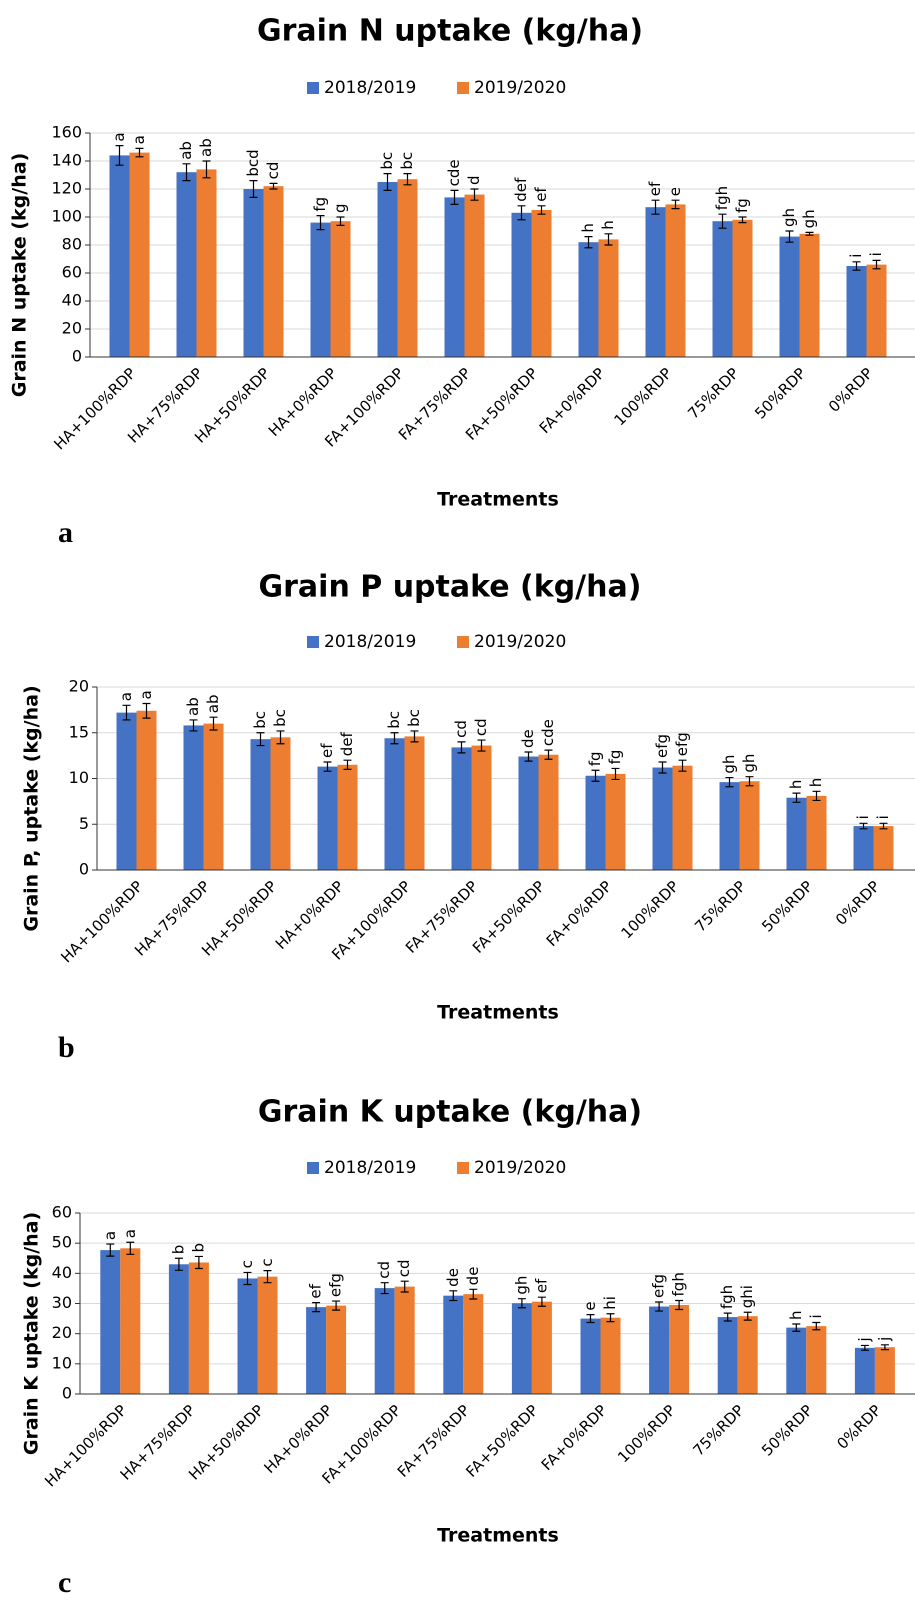  What do you see at coordinates (94, 408) in the screenshot?
I see `x-tick-label: HA+100%RDP` at bounding box center [94, 408].